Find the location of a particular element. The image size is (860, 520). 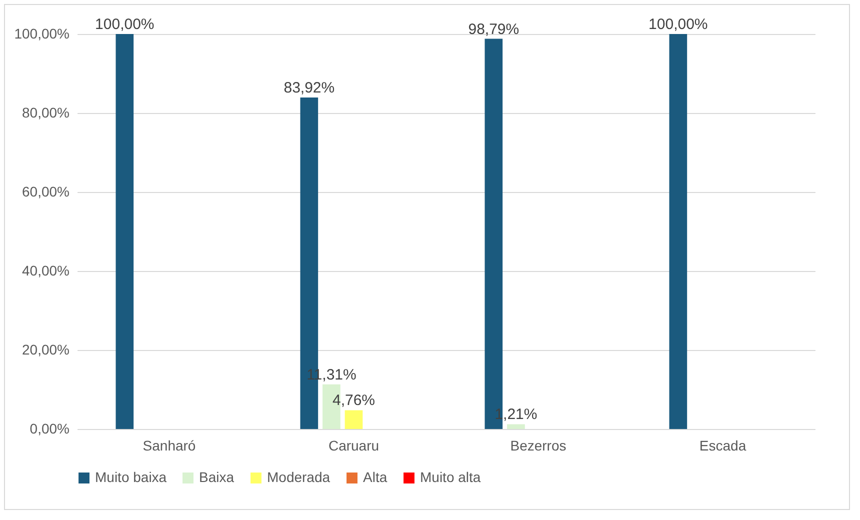

x-tick-label: Escada is located at coordinates (722, 446).